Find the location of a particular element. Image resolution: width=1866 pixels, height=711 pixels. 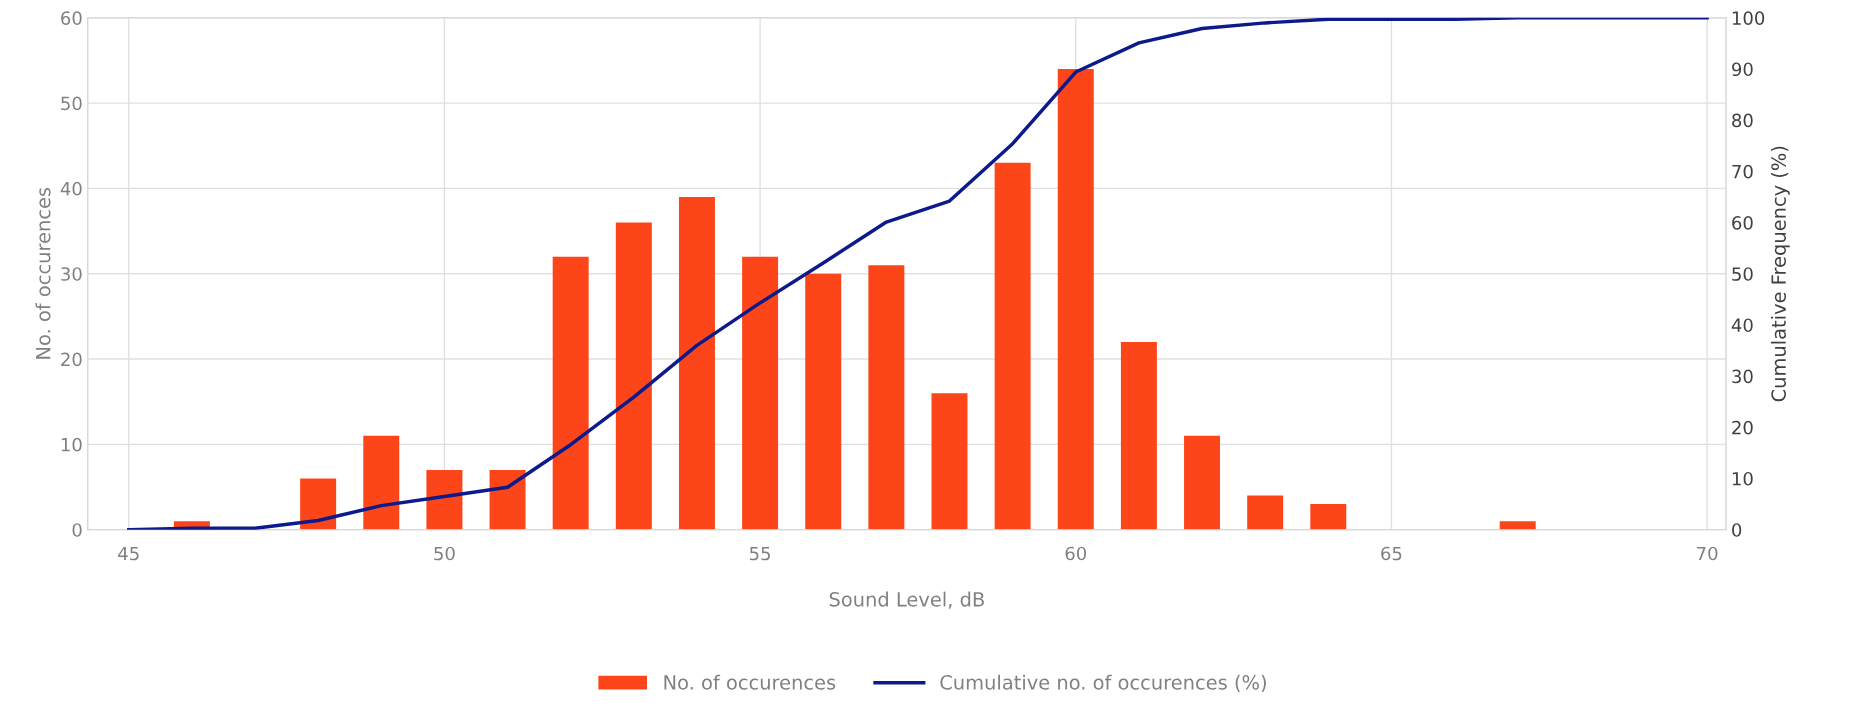

y-tick-label: 40 is located at coordinates (71, 188).